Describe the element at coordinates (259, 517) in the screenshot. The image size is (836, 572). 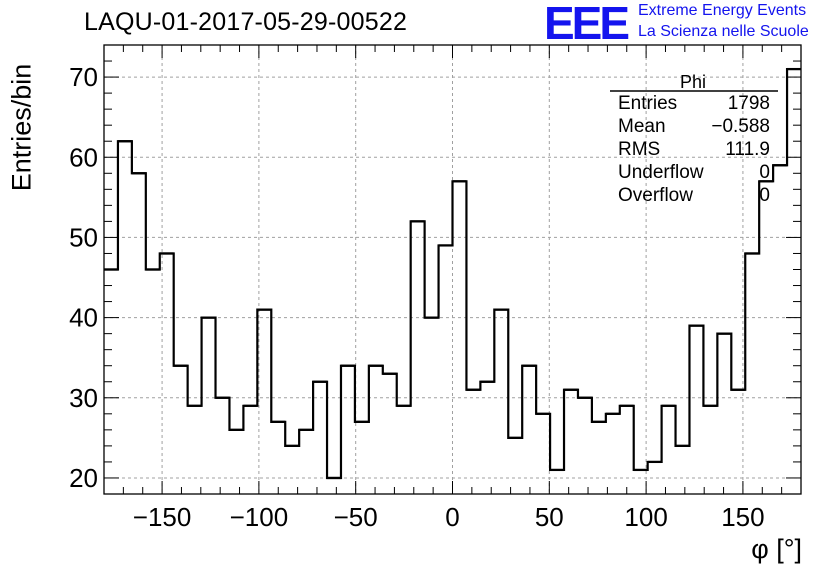
I see `x-tick-label: −100` at that location.